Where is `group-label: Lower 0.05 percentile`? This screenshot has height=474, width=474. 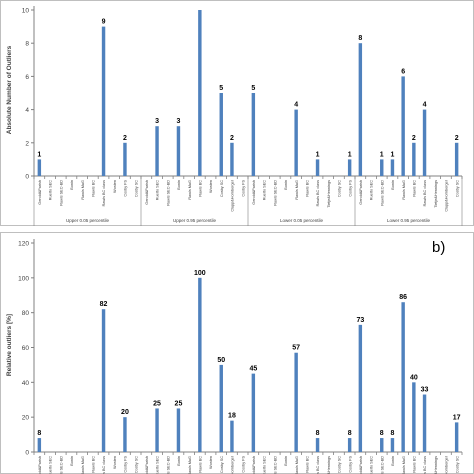 group-label: Lower 0.05 percentile is located at coordinates (302, 220).